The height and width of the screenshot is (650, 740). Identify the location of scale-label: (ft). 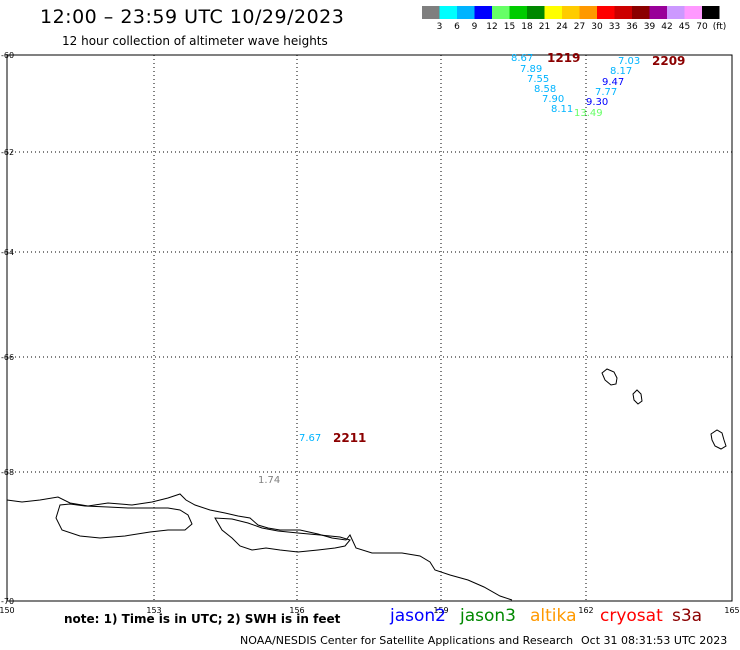
(719, 27).